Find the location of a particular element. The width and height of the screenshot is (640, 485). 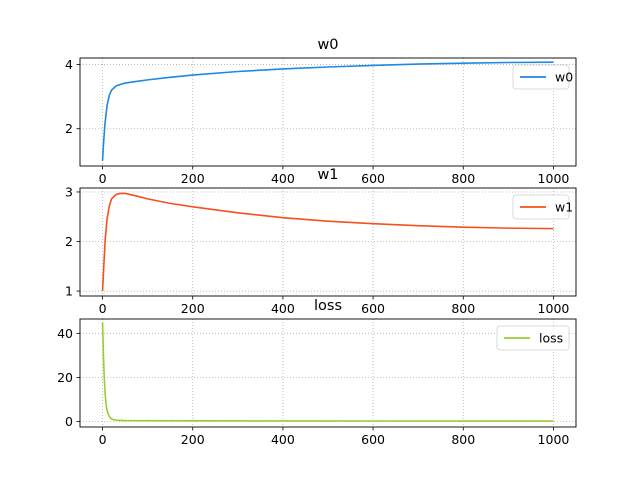

y-tick-label: 1 is located at coordinates (69, 291).